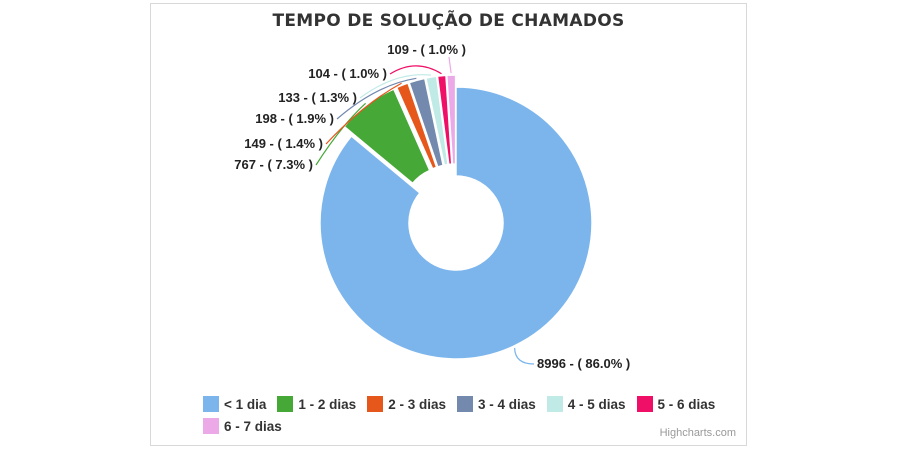  Describe the element at coordinates (395, 86) in the screenshot. I see `label-connector-4-5-dias` at that location.